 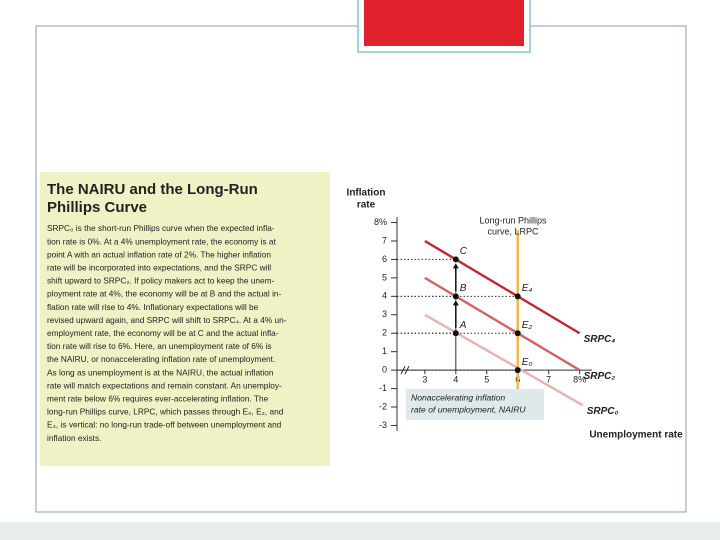 What do you see at coordinates (424, 379) in the screenshot?
I see `x-tick-label: 3` at bounding box center [424, 379].